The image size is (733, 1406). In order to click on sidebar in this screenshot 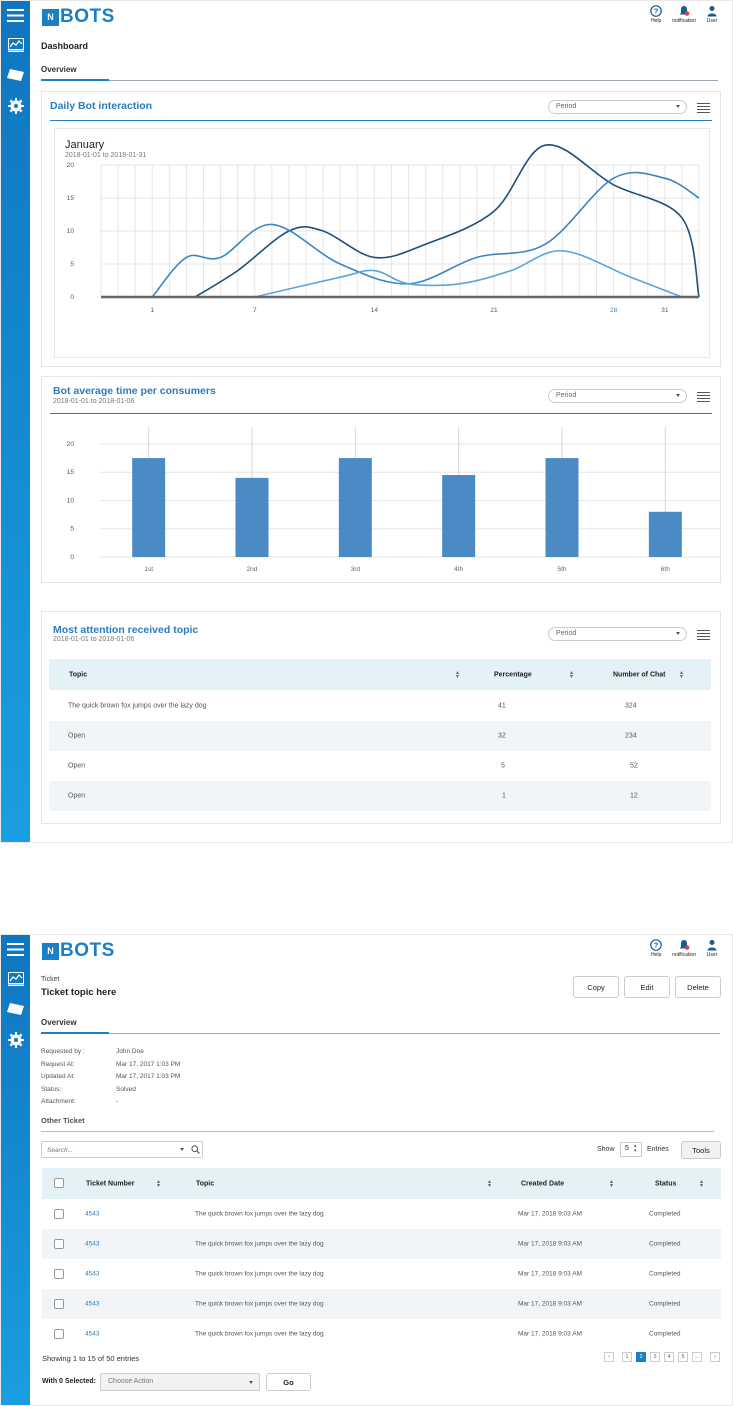, I will do `click(15, 1170)`.